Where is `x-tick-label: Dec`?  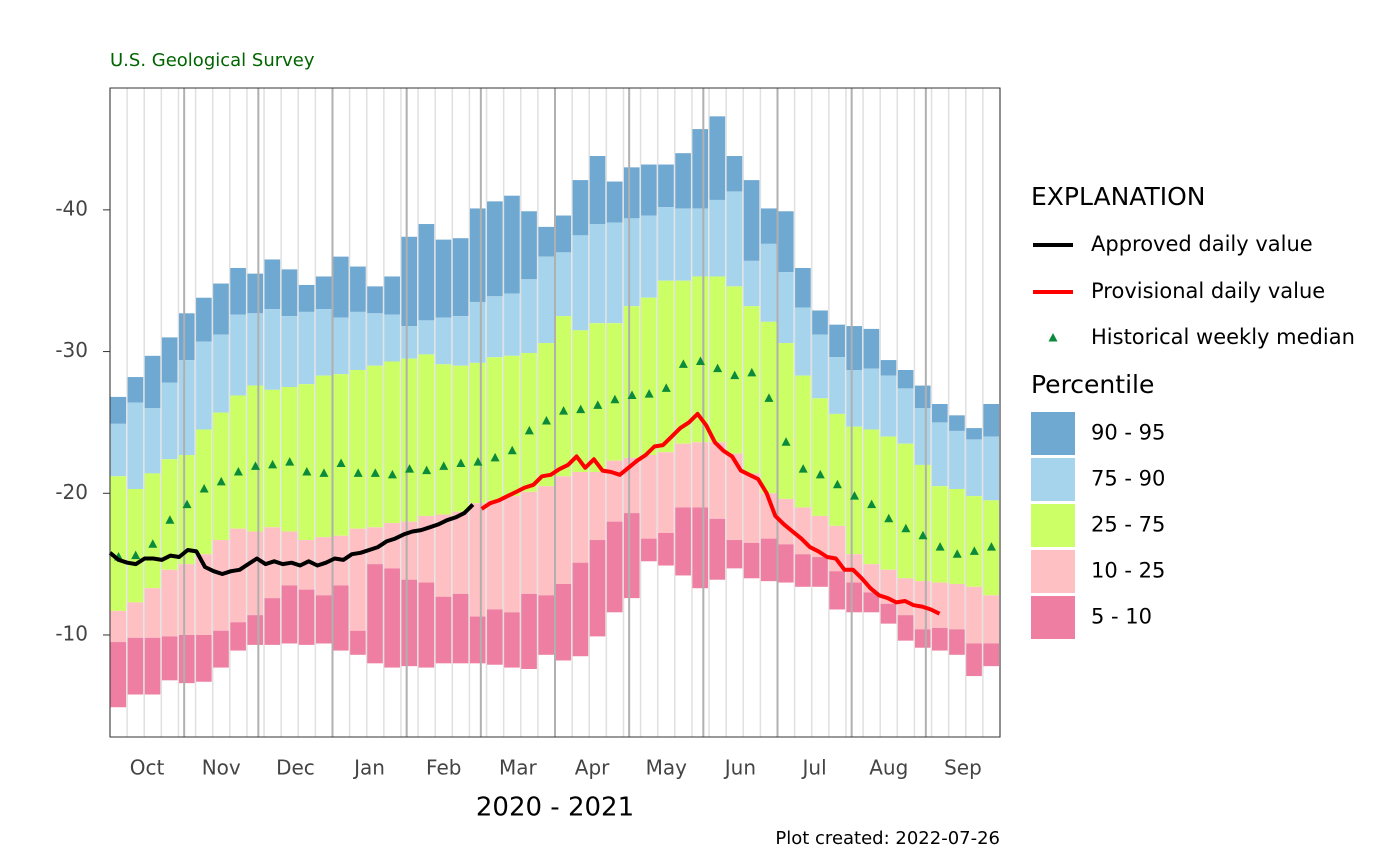 x-tick-label: Dec is located at coordinates (295, 768).